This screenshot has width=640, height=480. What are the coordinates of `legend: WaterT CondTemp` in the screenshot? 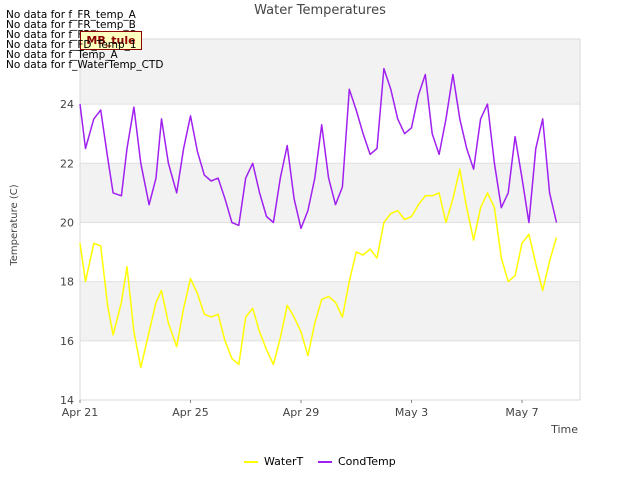 It's located at (320, 461).